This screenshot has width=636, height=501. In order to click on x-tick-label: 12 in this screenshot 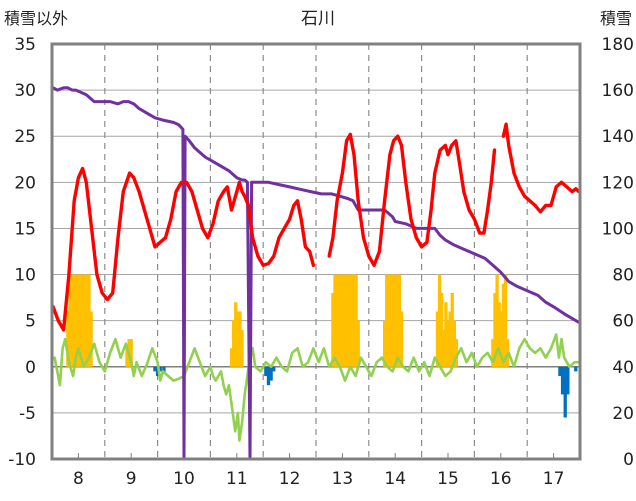, I will do `click(290, 479)`.